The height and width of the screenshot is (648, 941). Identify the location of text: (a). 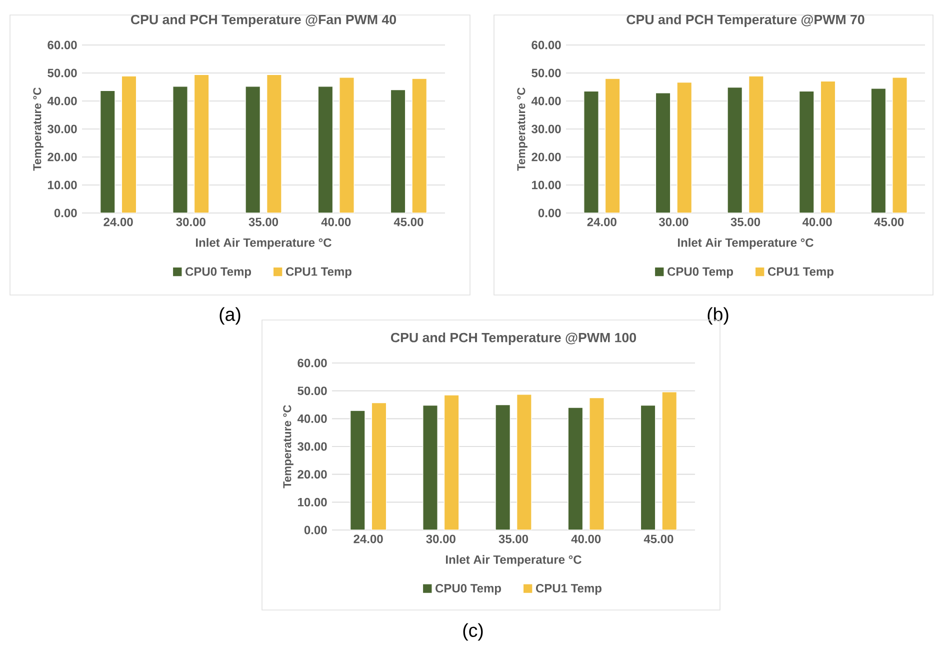
(230, 316).